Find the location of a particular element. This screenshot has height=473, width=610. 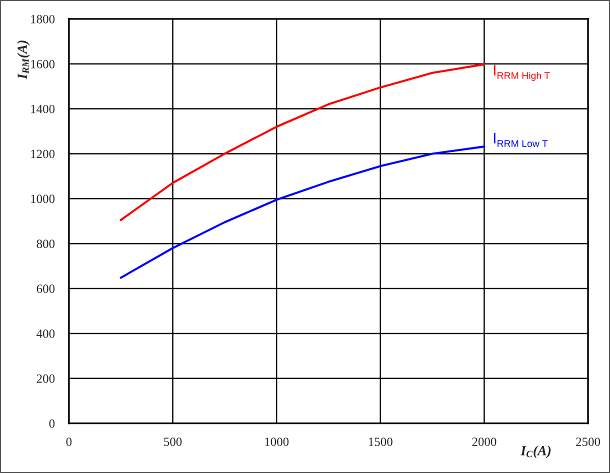

y-tick-label: 1000 is located at coordinates (43, 199).